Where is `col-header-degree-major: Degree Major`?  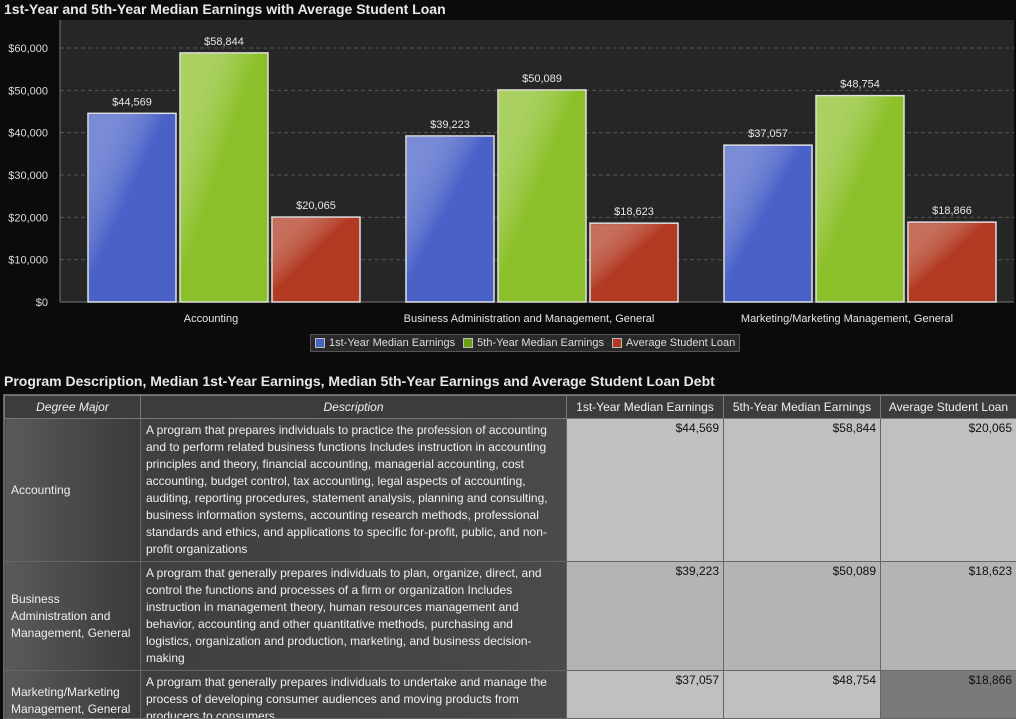 col-header-degree-major: Degree Major is located at coordinates (73, 407).